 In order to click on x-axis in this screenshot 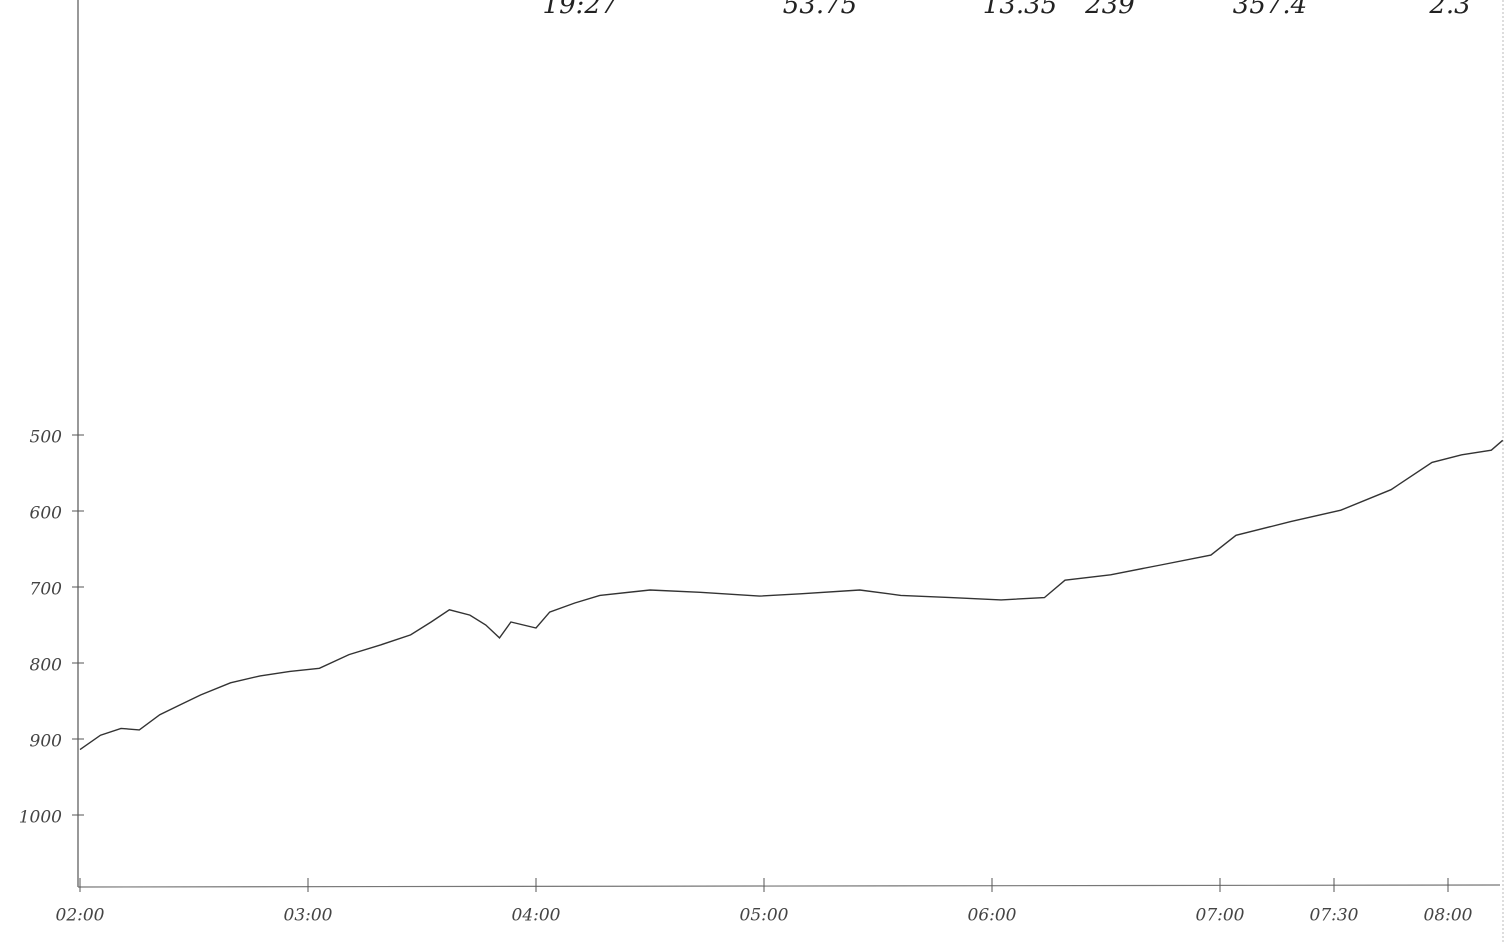, I will do `click(789, 886)`.